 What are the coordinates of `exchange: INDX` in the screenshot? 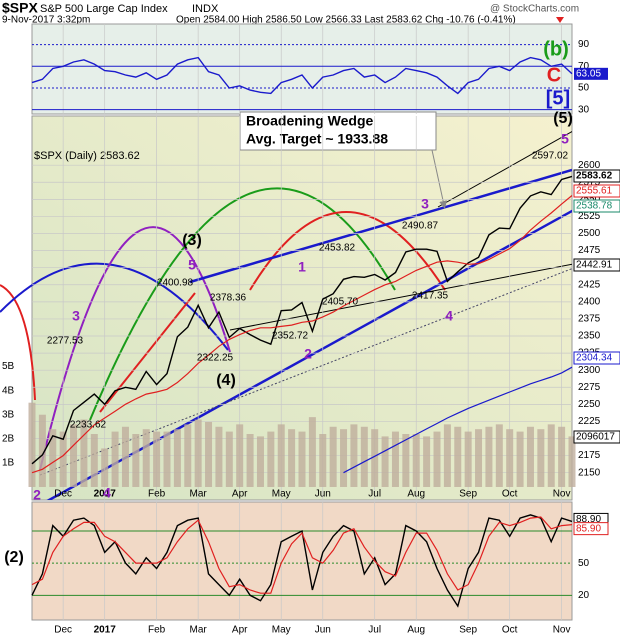 It's located at (205, 9).